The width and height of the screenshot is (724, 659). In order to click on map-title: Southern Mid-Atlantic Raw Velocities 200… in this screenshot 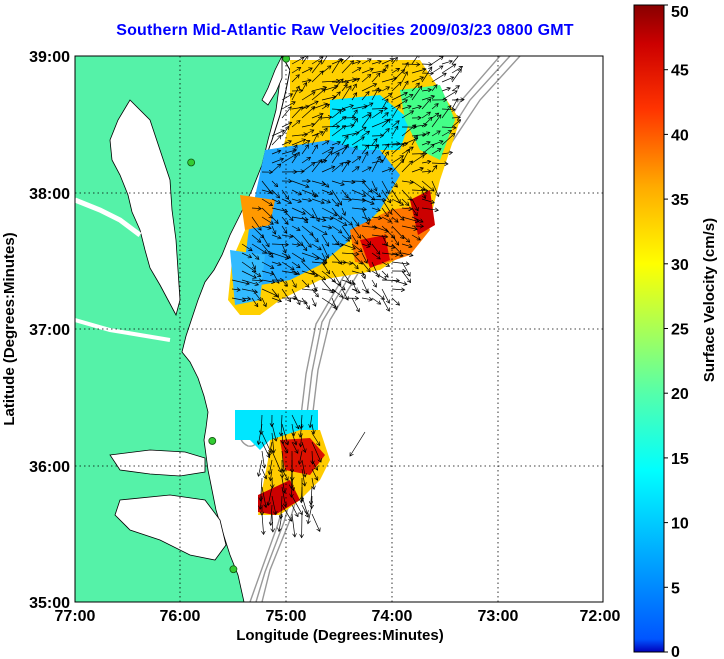, I will do `click(345, 30)`.